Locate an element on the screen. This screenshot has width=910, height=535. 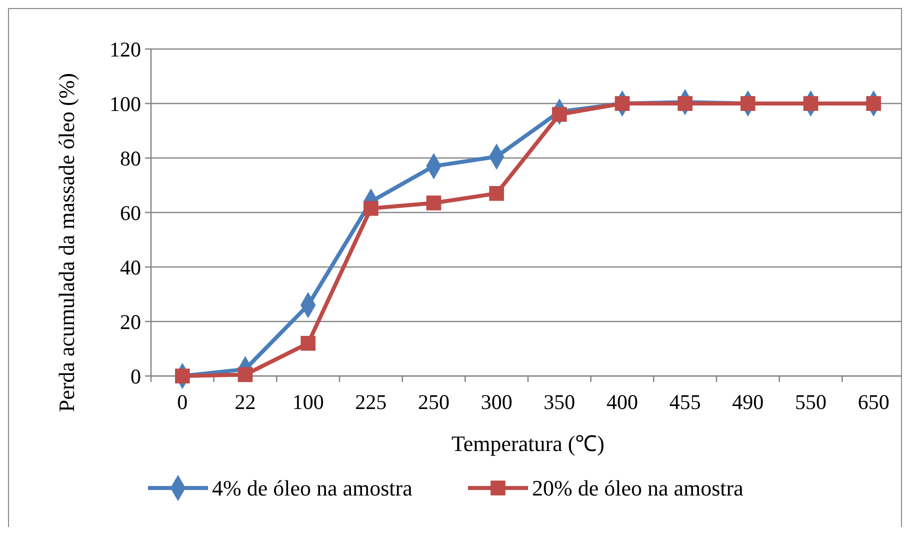
y-tick-label: 20 is located at coordinates (130, 322).